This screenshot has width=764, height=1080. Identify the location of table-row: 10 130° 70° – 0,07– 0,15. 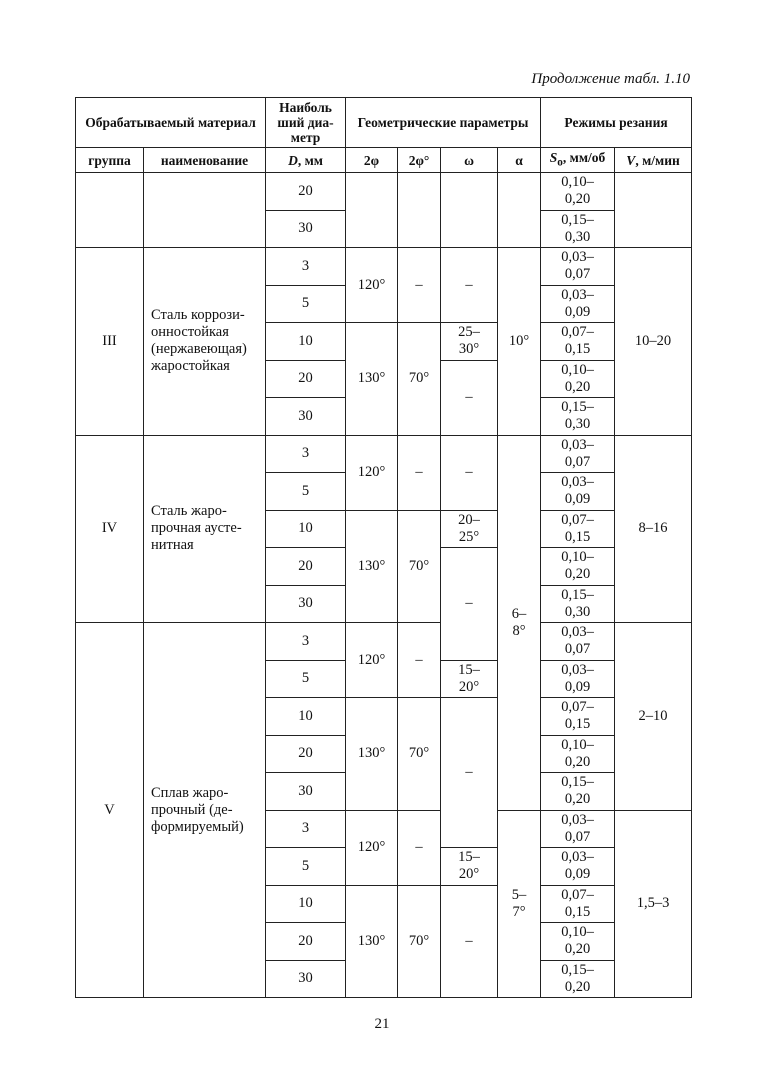
(384, 941).